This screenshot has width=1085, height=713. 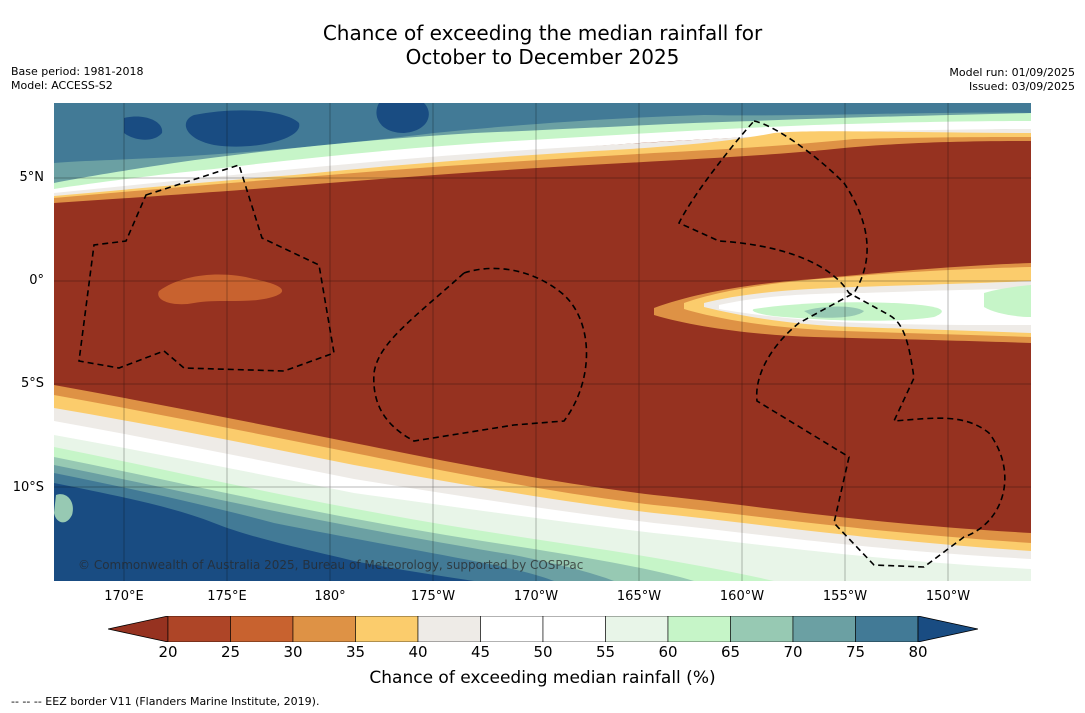 I want to click on colorbar-tick-label: 45, so click(x=480, y=652).